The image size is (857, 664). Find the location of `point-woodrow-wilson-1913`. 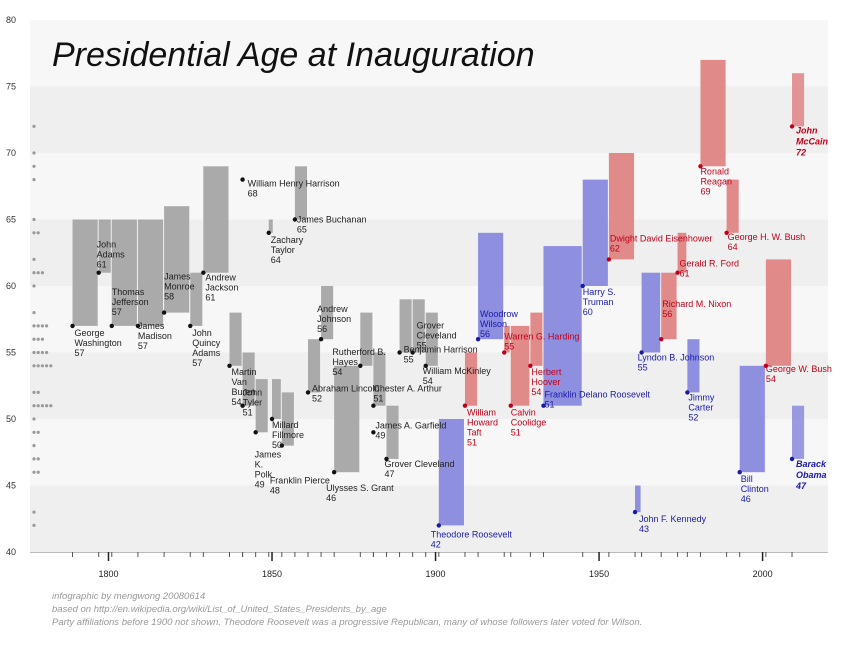

point-woodrow-wilson-1913 is located at coordinates (478, 339).